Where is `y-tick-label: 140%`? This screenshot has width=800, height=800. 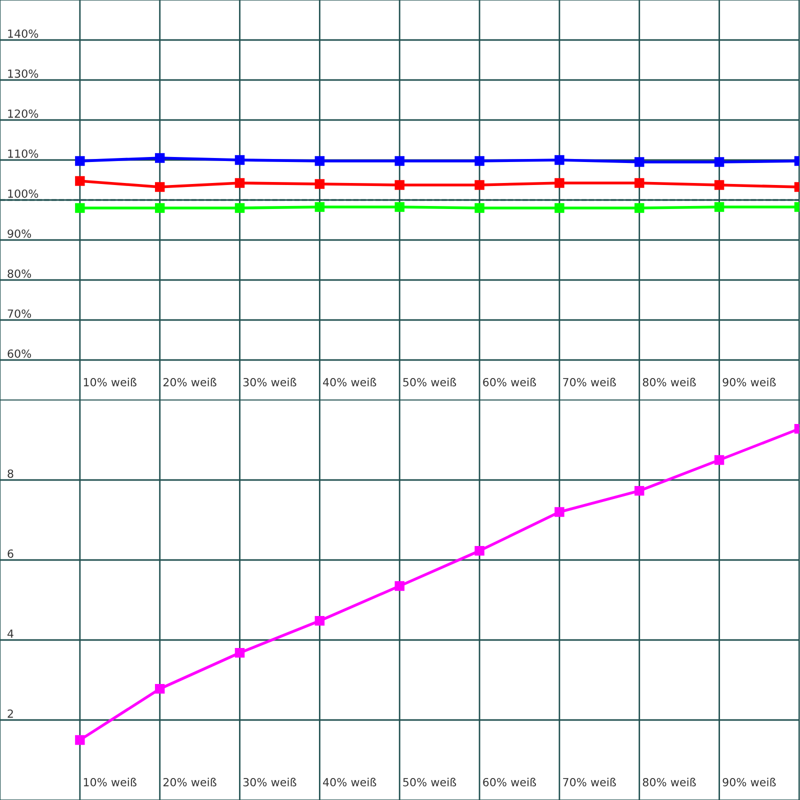
y-tick-label: 140% is located at coordinates (23, 33).